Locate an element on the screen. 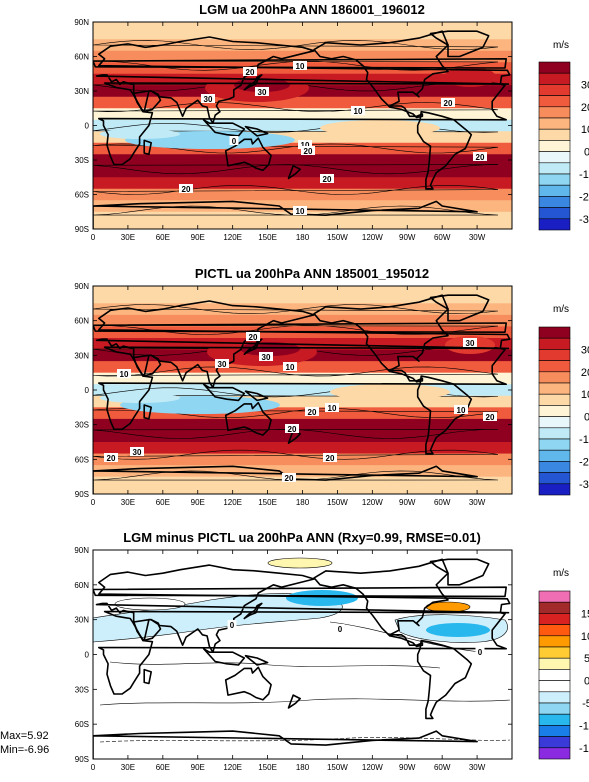 This screenshot has height=782, width=589. coastline-indonesia is located at coordinates (224, 656).